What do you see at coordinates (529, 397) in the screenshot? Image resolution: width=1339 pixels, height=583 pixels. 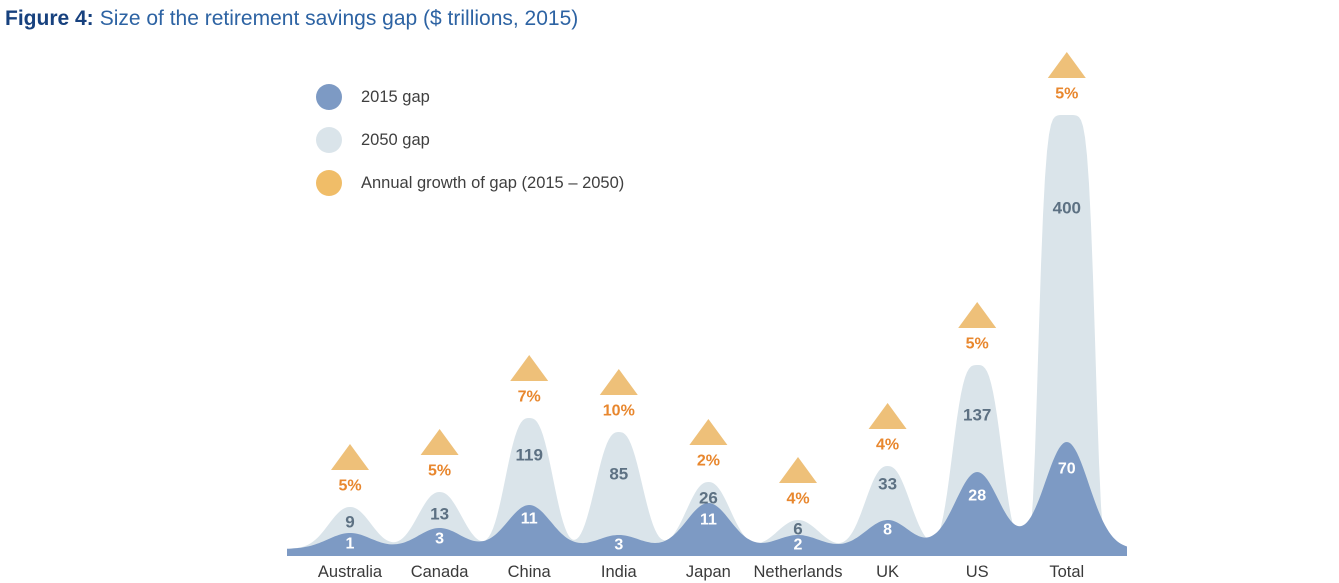 I see `growth-pct-label: 7%` at bounding box center [529, 397].